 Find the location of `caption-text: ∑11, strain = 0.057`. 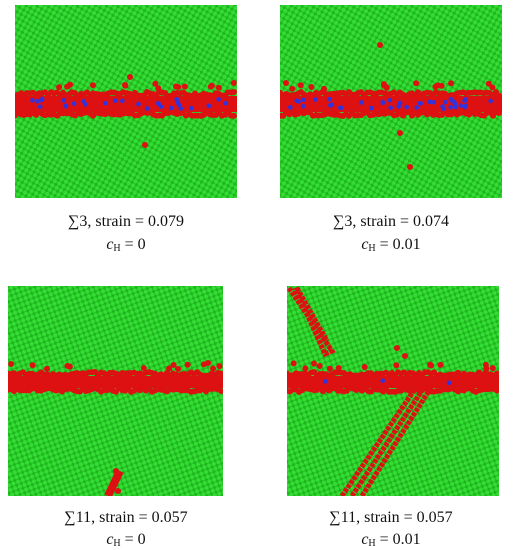

caption-text: ∑11, strain = 0.057 is located at coordinates (126, 517).